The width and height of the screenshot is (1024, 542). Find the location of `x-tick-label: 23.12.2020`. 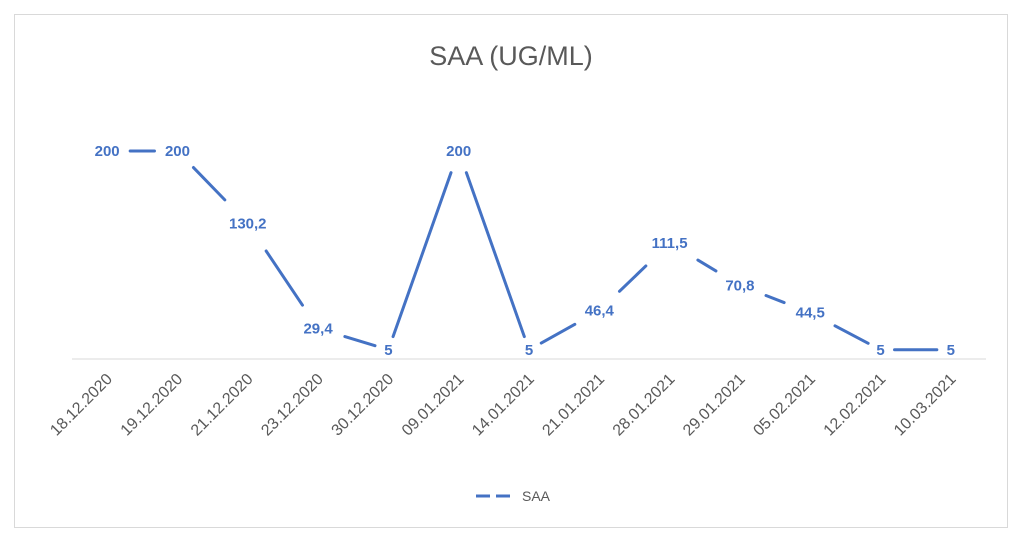

x-tick-label: 23.12.2020 is located at coordinates (292, 405).